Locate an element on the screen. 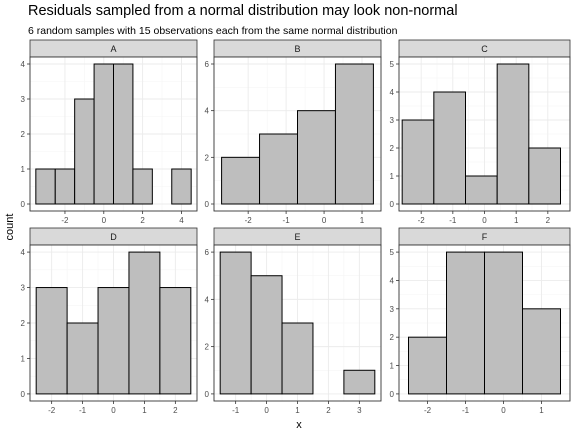 The height and width of the screenshot is (432, 576). y-axis-title: count is located at coordinates (10, 227).